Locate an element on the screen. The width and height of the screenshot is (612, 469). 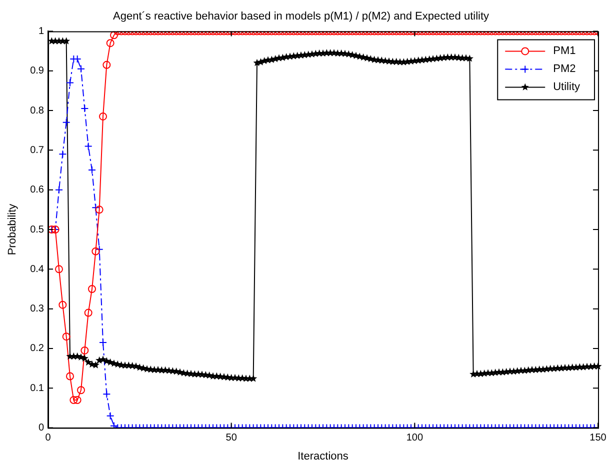
y-tick-label: 0.7 is located at coordinates (37, 150).